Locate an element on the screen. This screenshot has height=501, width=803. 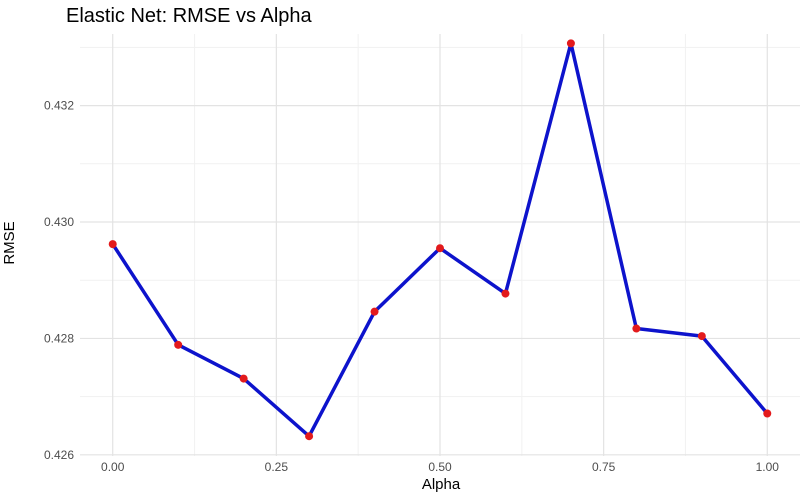
y-tick-labels: 0.426 0.428 0.430 0.432 is located at coordinates (59, 280).